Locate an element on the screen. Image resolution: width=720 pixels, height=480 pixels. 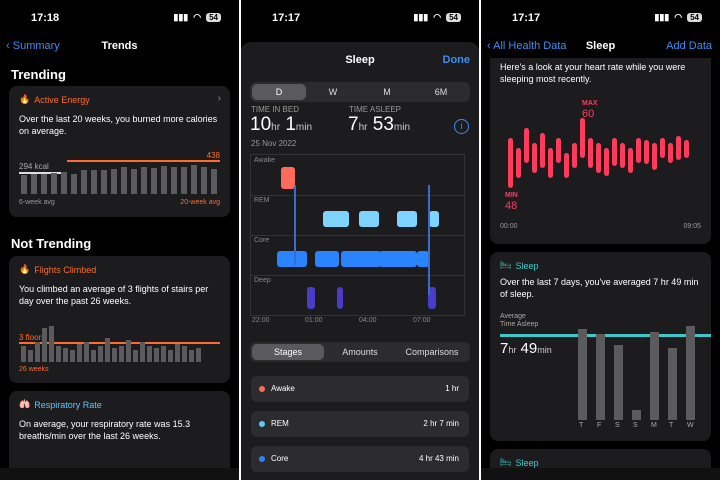
avg-hours: 7 is located at coordinates (504, 348).